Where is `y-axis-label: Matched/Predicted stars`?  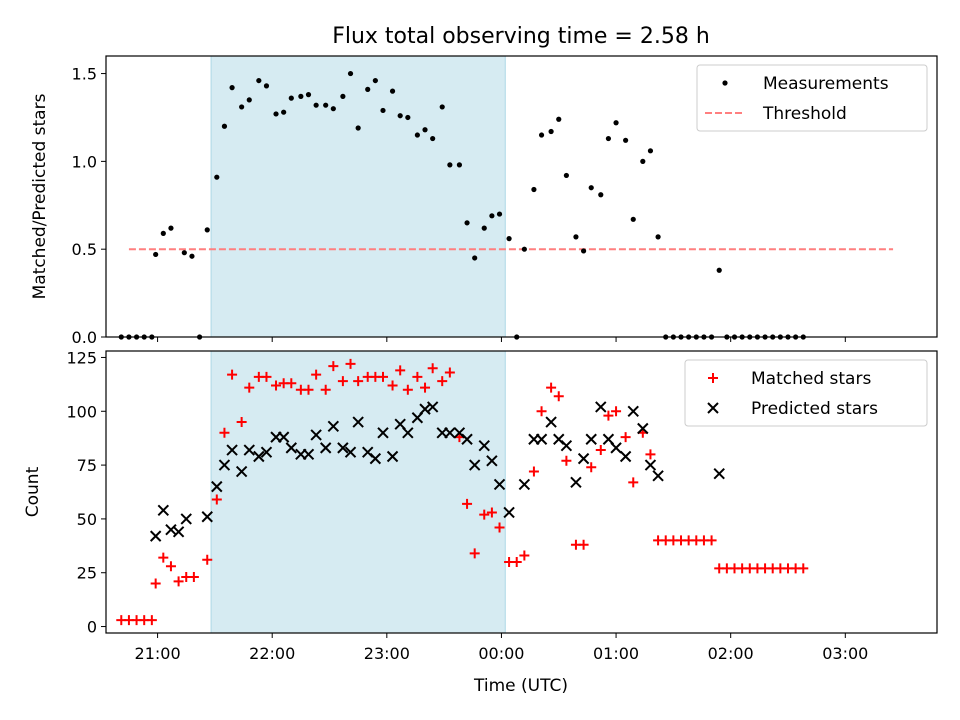
y-axis-label: Matched/Predicted stars is located at coordinates (40, 196).